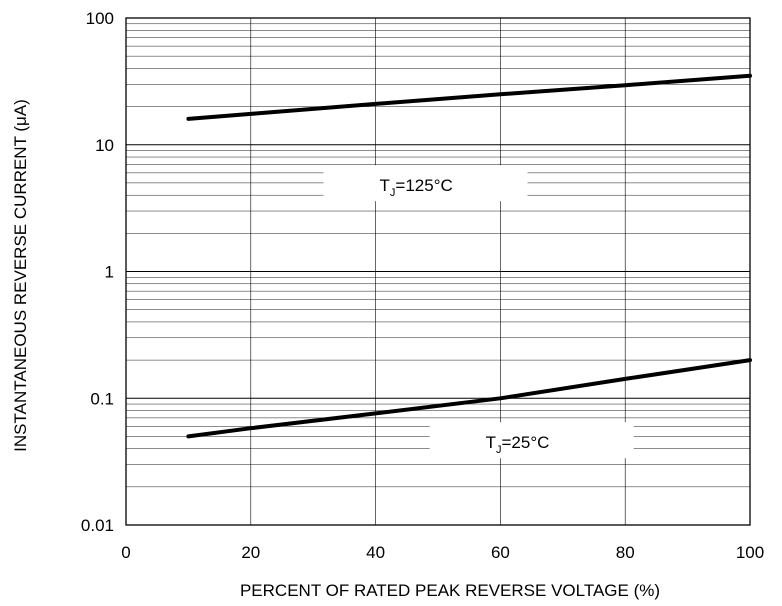  I want to click on annotation-tj-25: TJ=25°C, so click(518, 444).